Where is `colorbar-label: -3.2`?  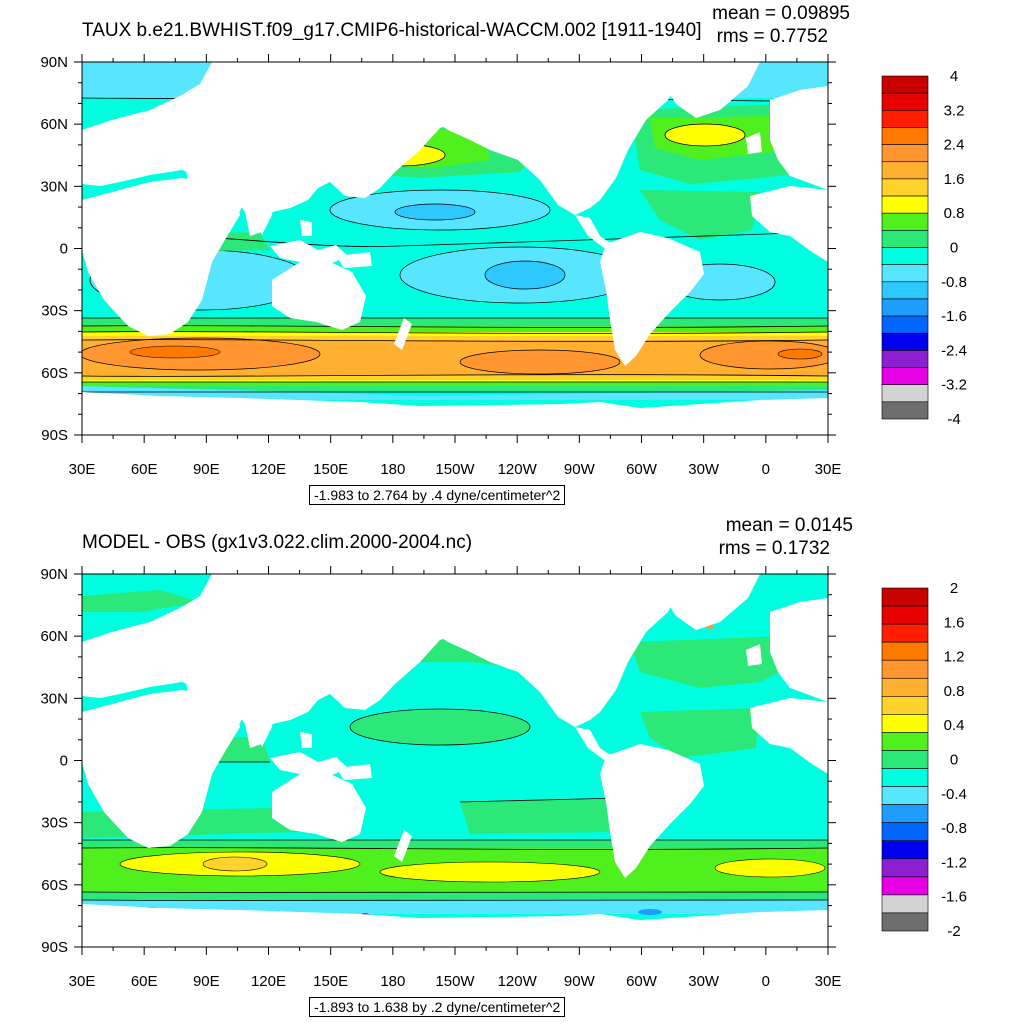 colorbar-label: -3.2 is located at coordinates (954, 385).